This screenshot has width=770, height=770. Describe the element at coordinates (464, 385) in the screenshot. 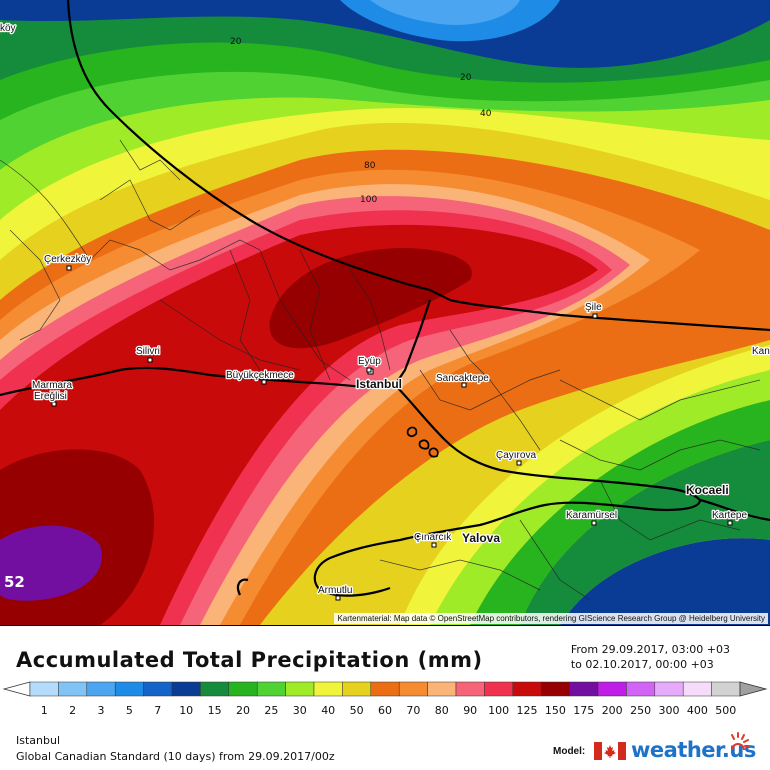

I see `city-marker-sancaktepe` at that location.